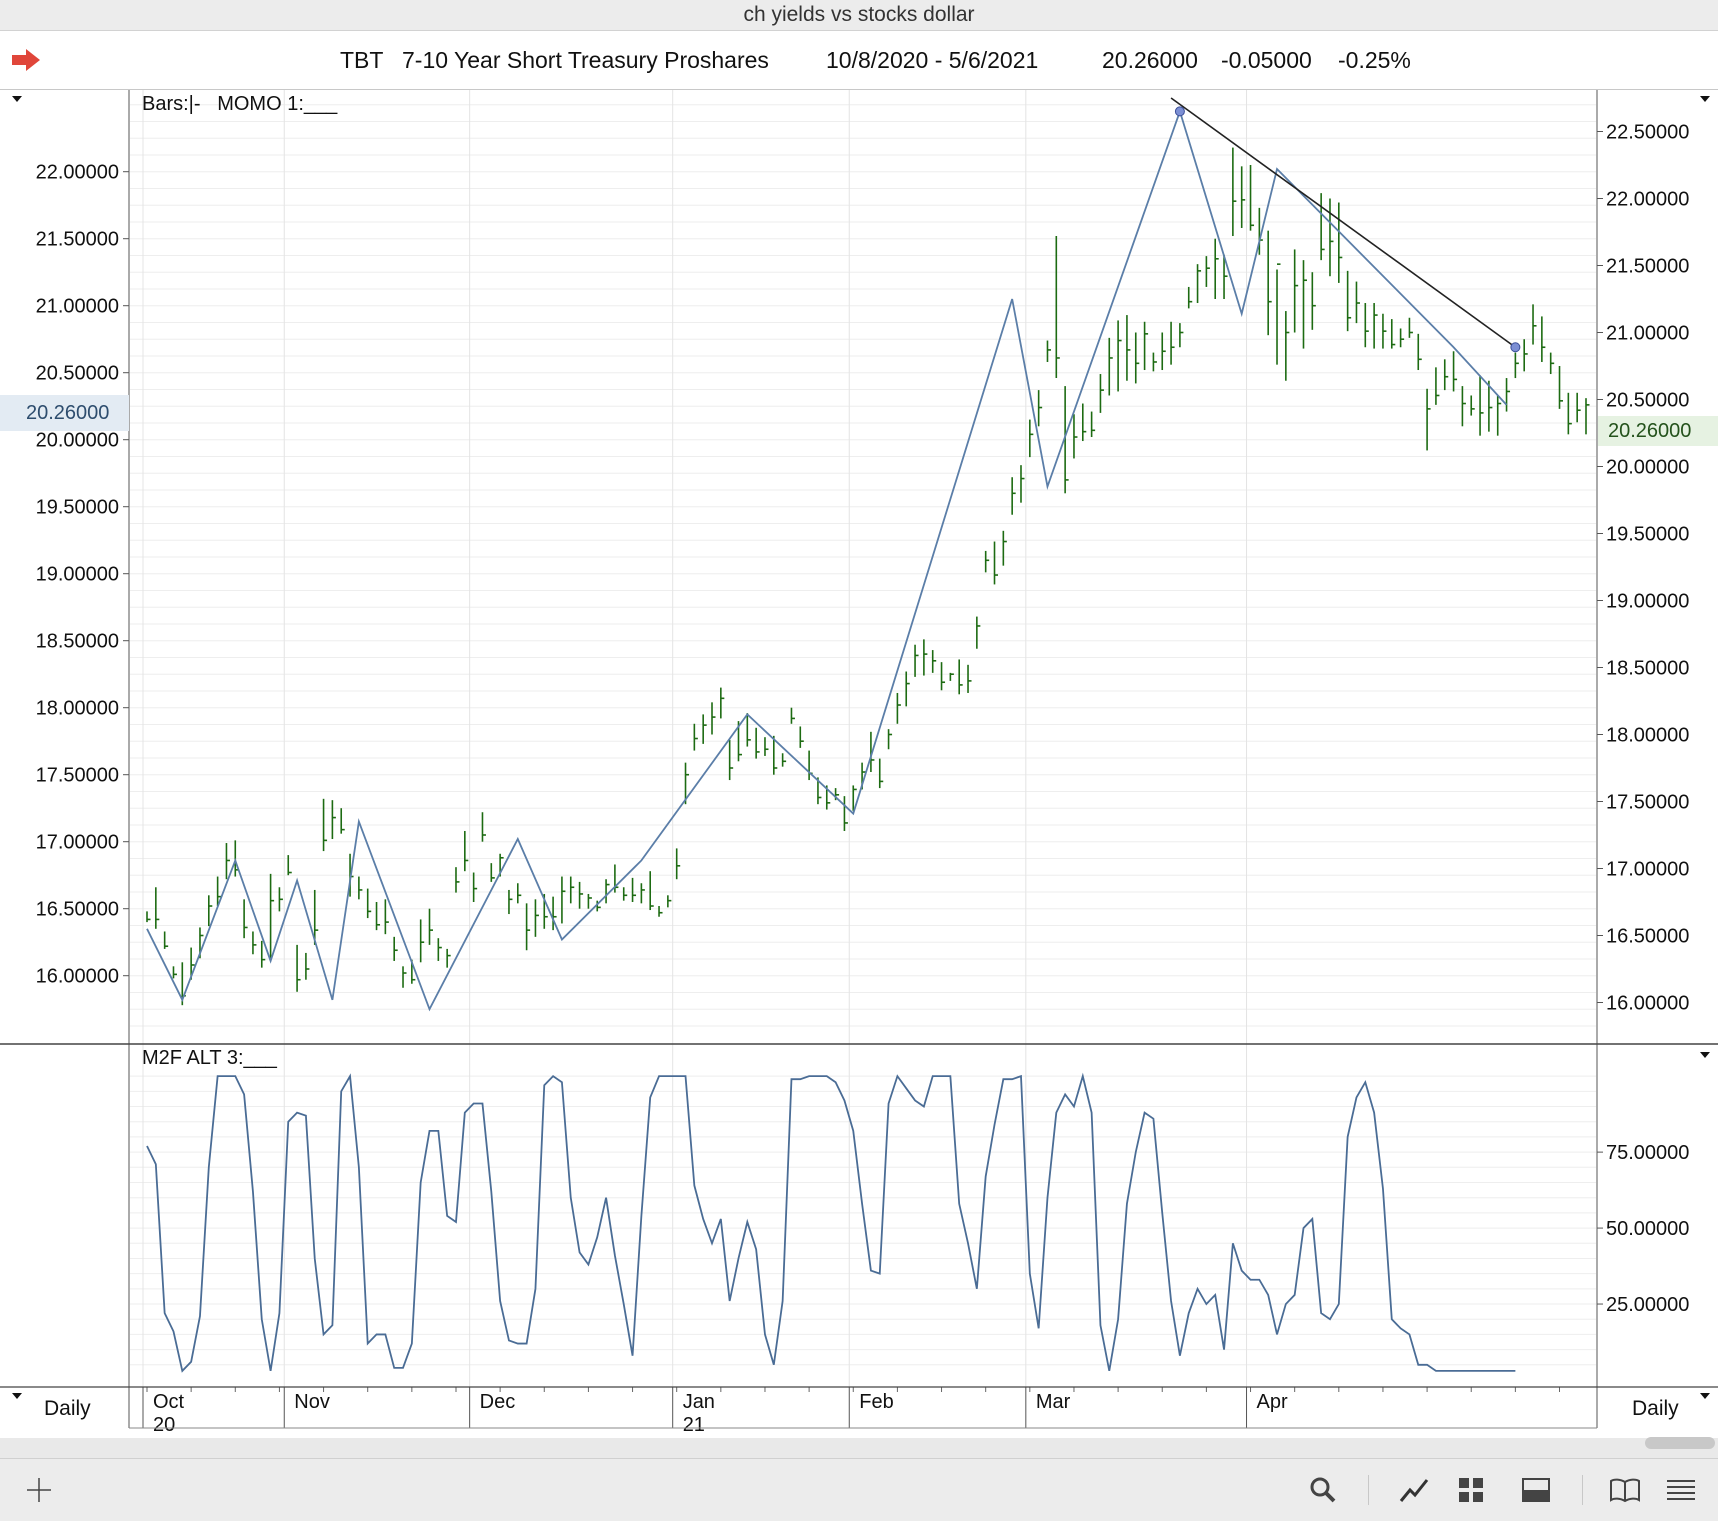 The width and height of the screenshot is (1718, 1521). I want to click on left-axis-tick: 17.00000, so click(77, 843).